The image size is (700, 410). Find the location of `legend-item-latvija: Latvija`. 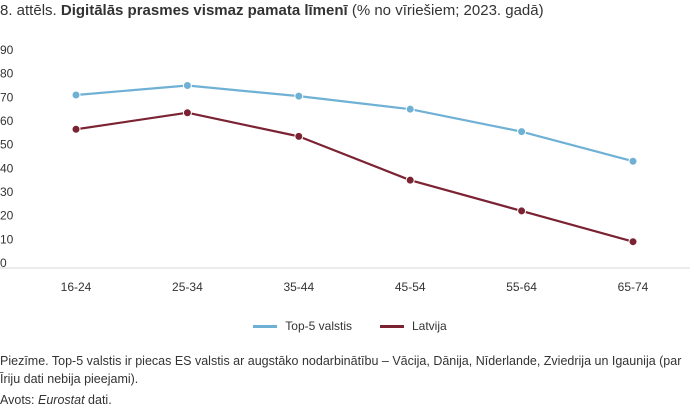

legend-item-latvija: Latvija is located at coordinates (413, 326).